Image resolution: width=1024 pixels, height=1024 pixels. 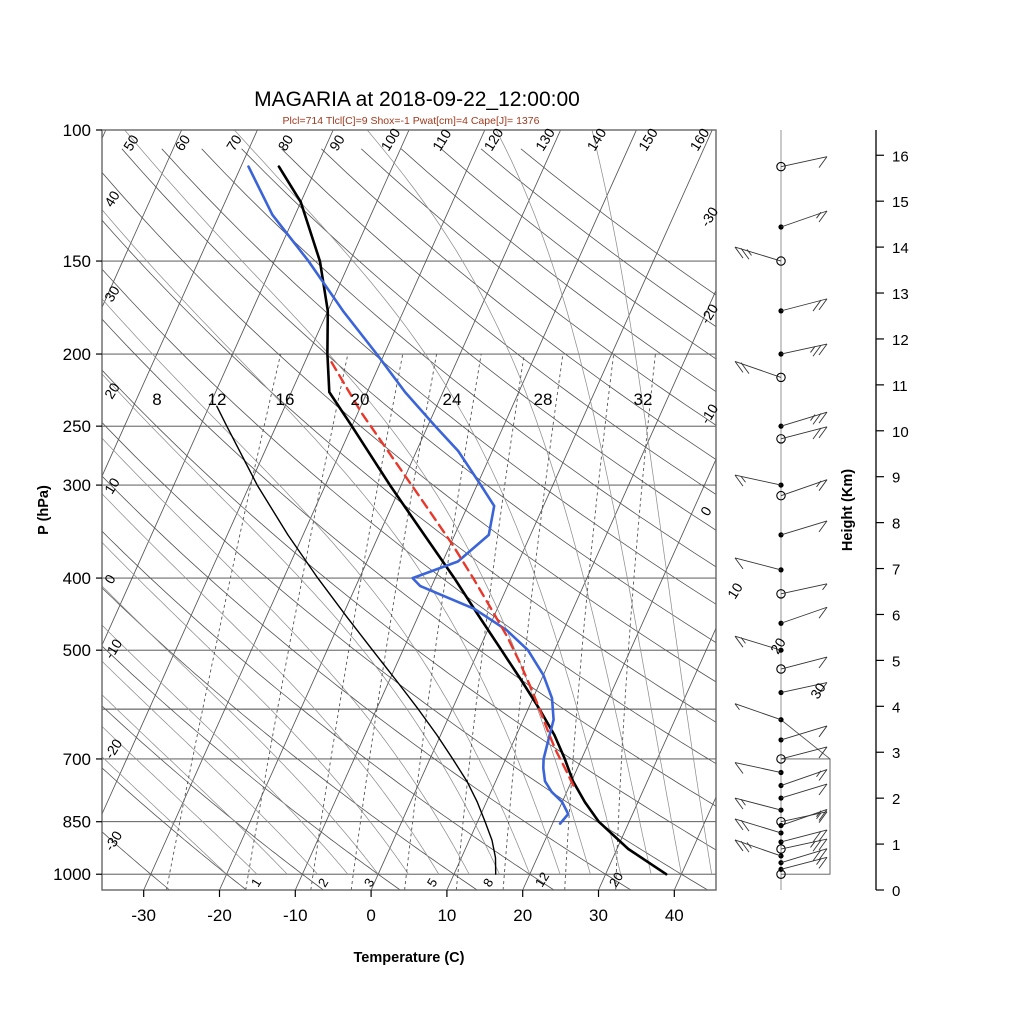 What do you see at coordinates (72, 874) in the screenshot?
I see `pressure-tick-label: 1000` at bounding box center [72, 874].